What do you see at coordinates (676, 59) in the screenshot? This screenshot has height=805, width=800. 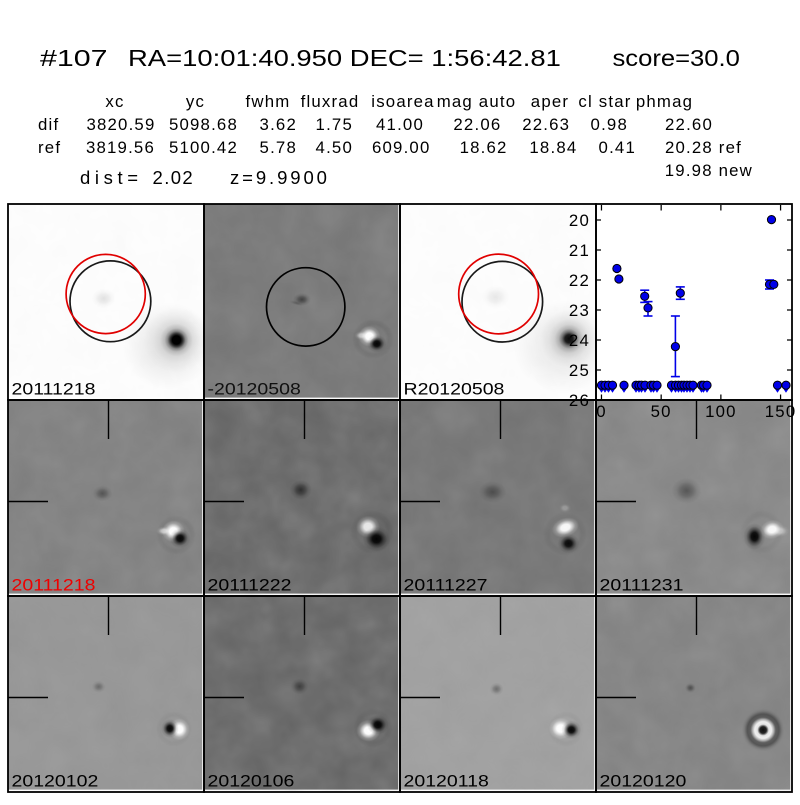 I see `svg-text: score=30.0` at bounding box center [676, 59].